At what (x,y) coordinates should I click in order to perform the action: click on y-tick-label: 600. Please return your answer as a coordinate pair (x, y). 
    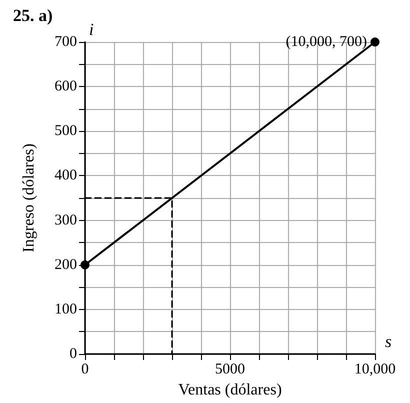
    Looking at the image, I should click on (65, 86).